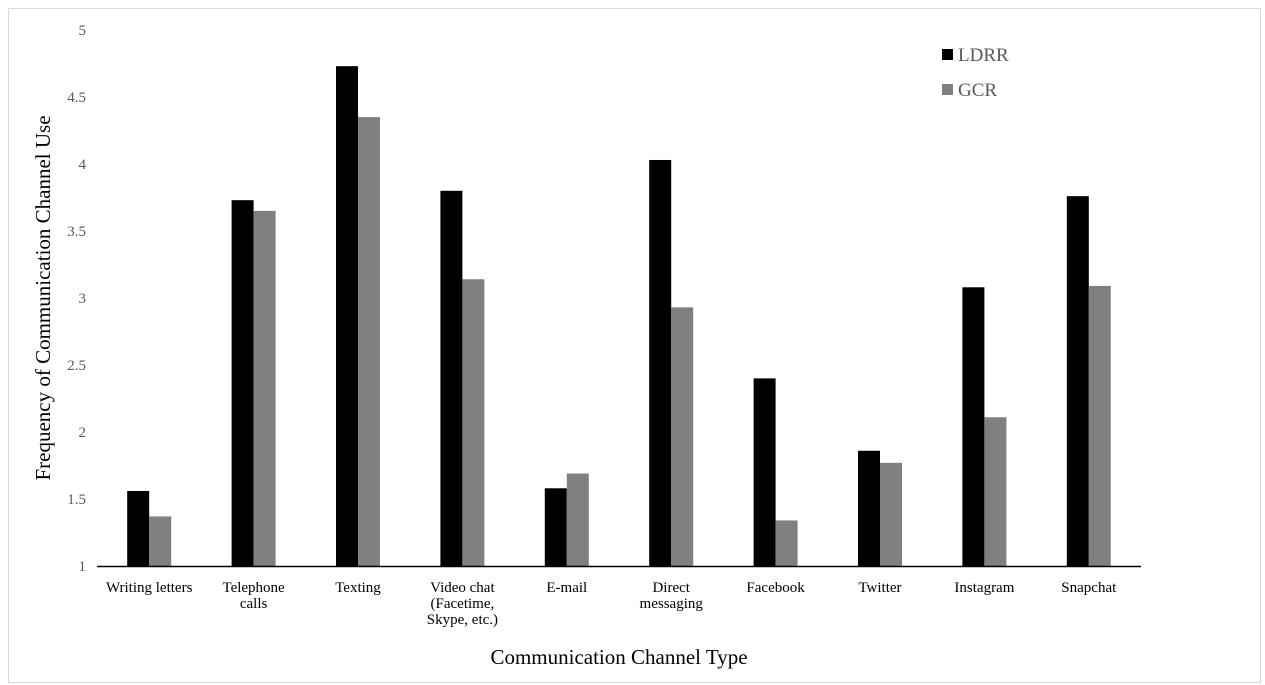 The image size is (1265, 685). Describe the element at coordinates (775, 588) in the screenshot. I see `x-category-label: Facebook` at that location.